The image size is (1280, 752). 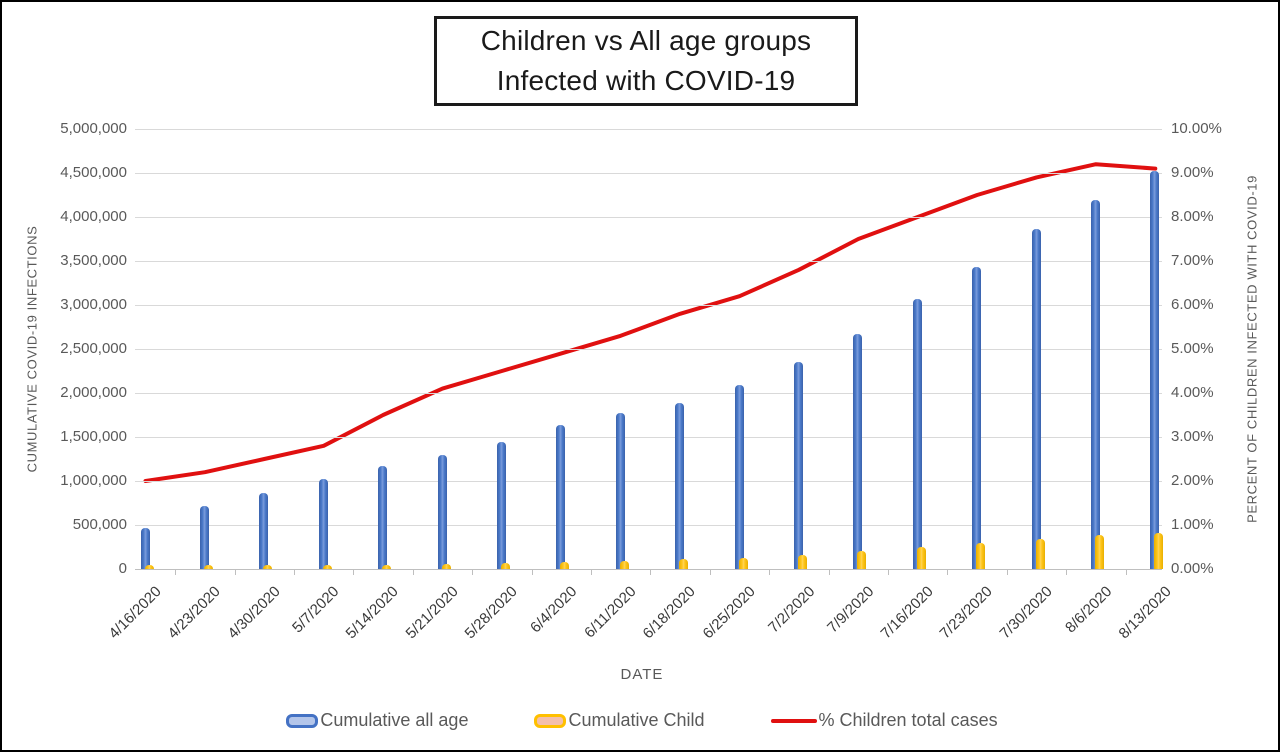 I want to click on x-tick-label: 5/28/2020, so click(x=491, y=613).